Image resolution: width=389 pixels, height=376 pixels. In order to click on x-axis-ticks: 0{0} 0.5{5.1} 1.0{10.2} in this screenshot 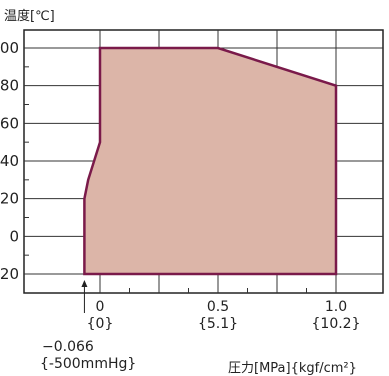, I will do `click(224, 315)`.